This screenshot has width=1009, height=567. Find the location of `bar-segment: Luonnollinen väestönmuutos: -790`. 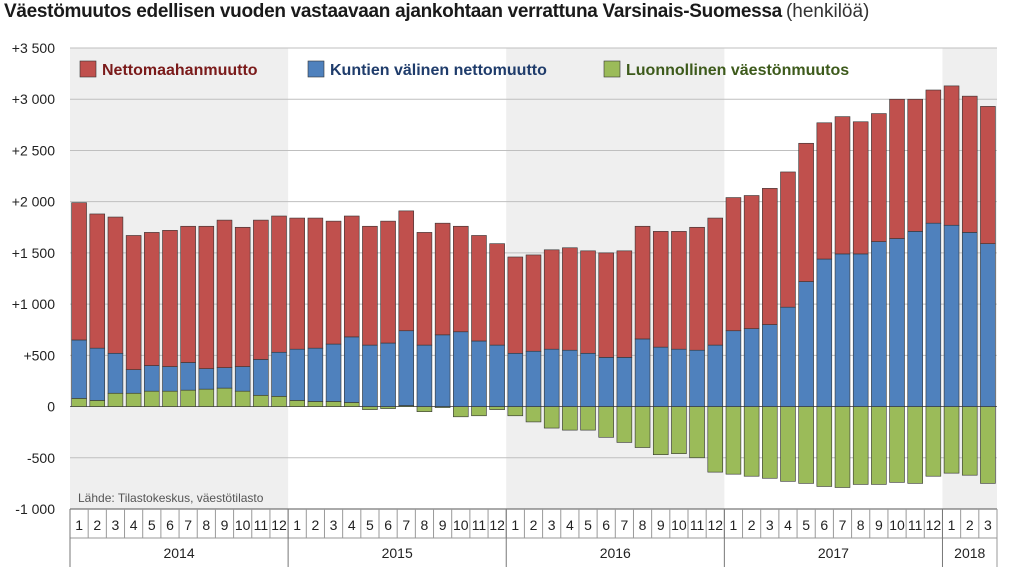

bar-segment: Luonnollinen väestönmuutos: -790 is located at coordinates (842, 447).